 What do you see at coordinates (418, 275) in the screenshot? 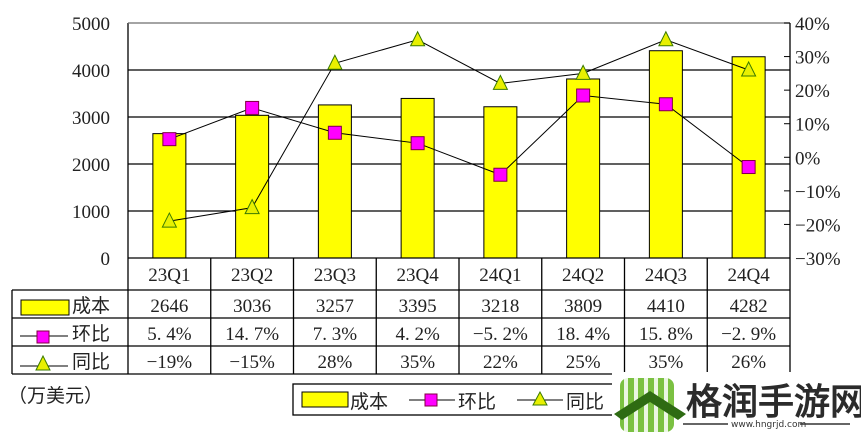
I see `category-label: 23Q4` at bounding box center [418, 275].